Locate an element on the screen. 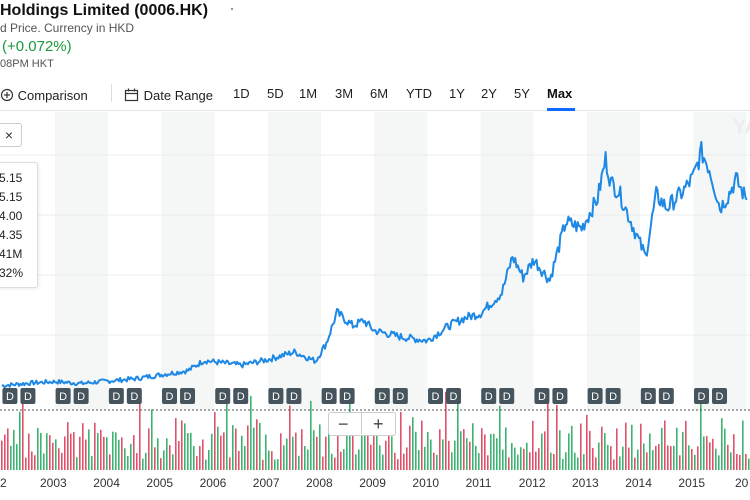 The image size is (750, 500). range-1d: 1D is located at coordinates (241, 93).